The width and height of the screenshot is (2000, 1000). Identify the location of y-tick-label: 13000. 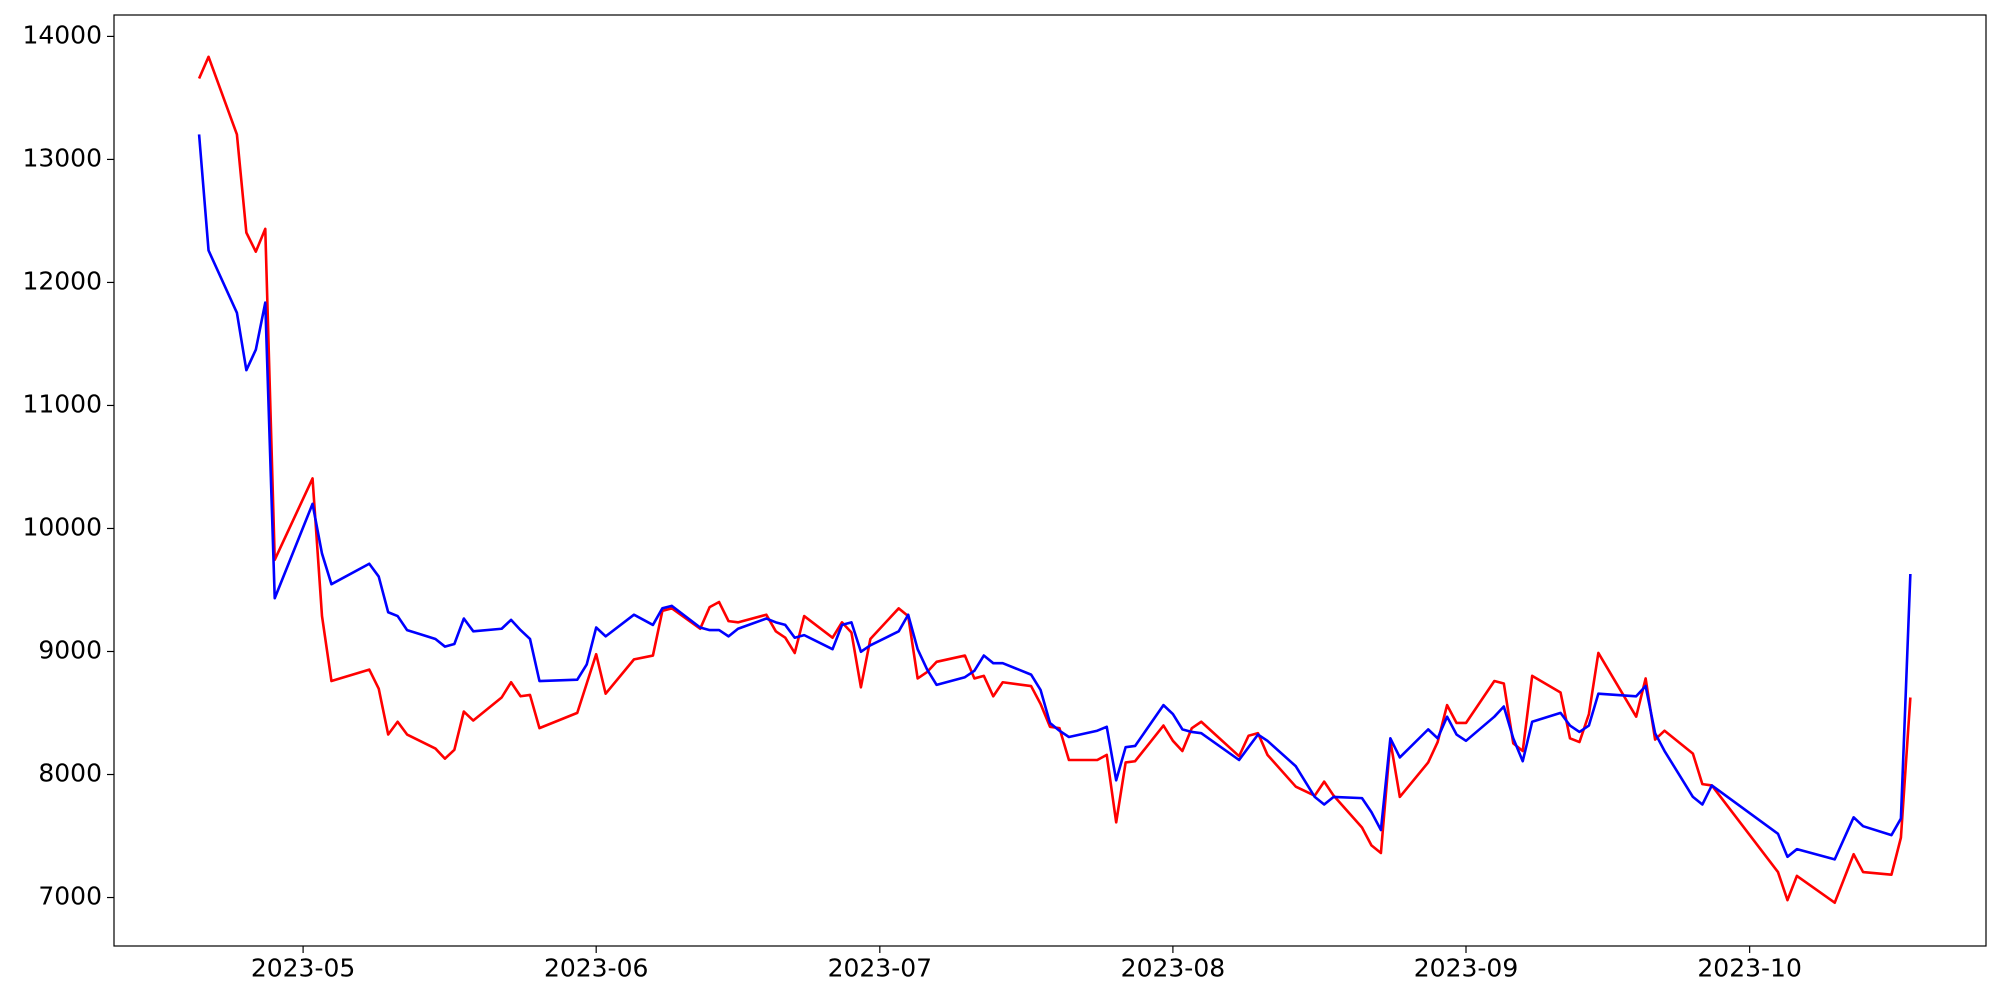
(62, 157).